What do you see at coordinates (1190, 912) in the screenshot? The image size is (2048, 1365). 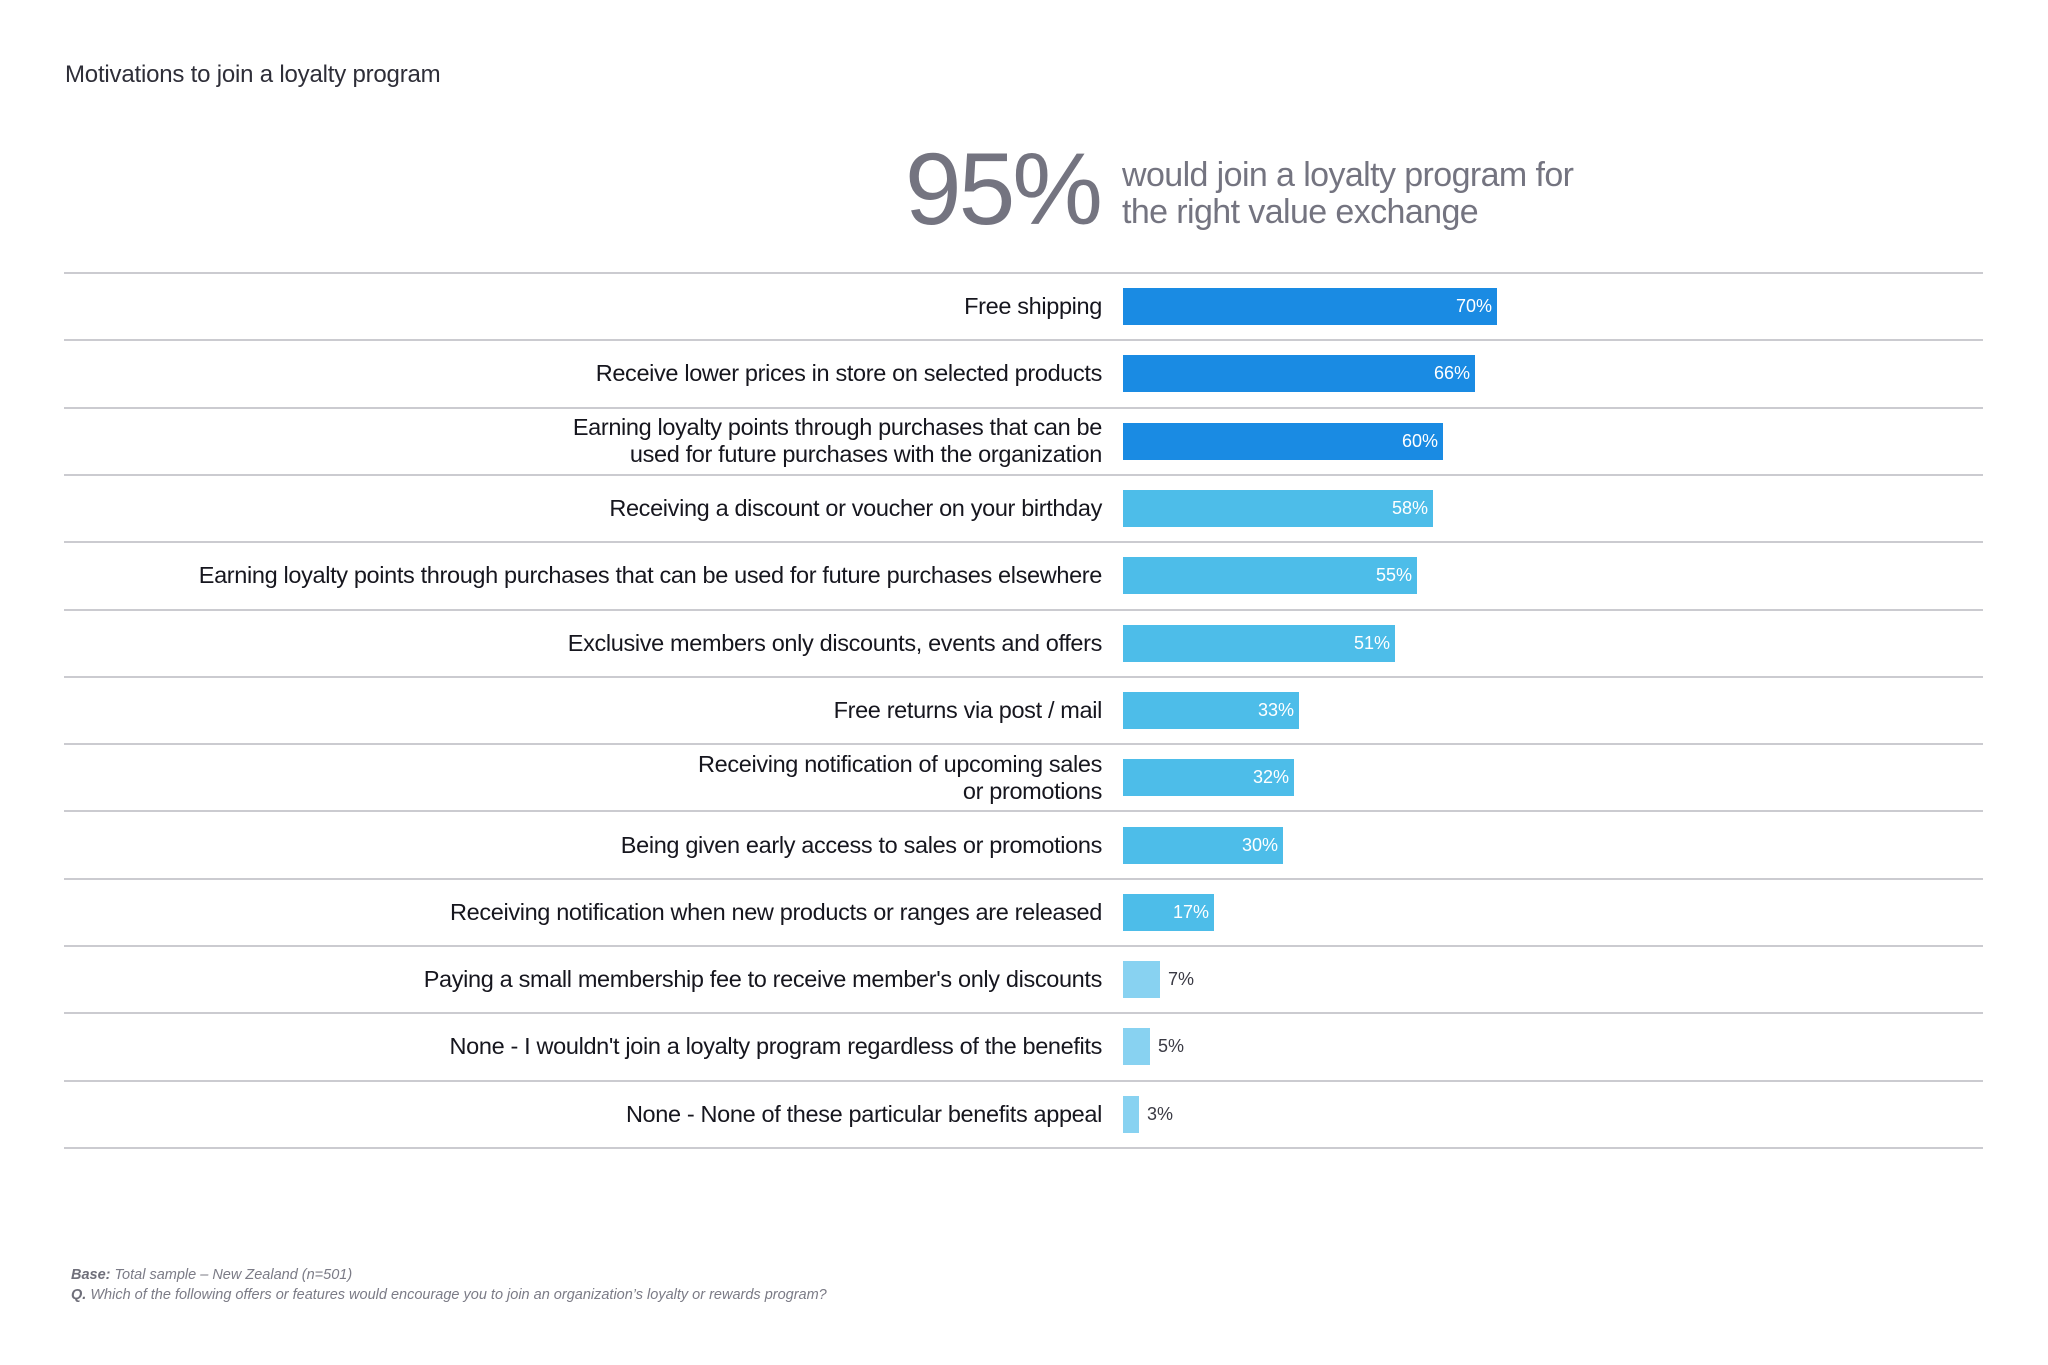 I see `bar-value-label: 17%` at bounding box center [1190, 912].